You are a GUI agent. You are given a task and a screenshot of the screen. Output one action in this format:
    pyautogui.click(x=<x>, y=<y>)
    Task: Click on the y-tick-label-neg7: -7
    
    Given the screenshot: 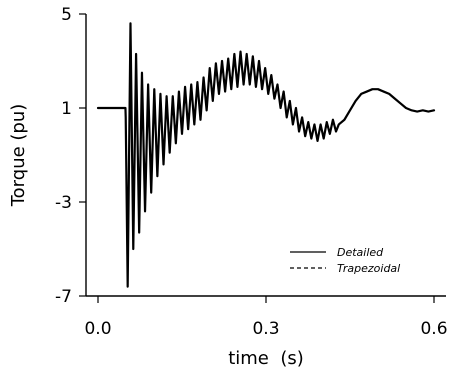 What is the action you would take?
    pyautogui.click(x=63, y=297)
    